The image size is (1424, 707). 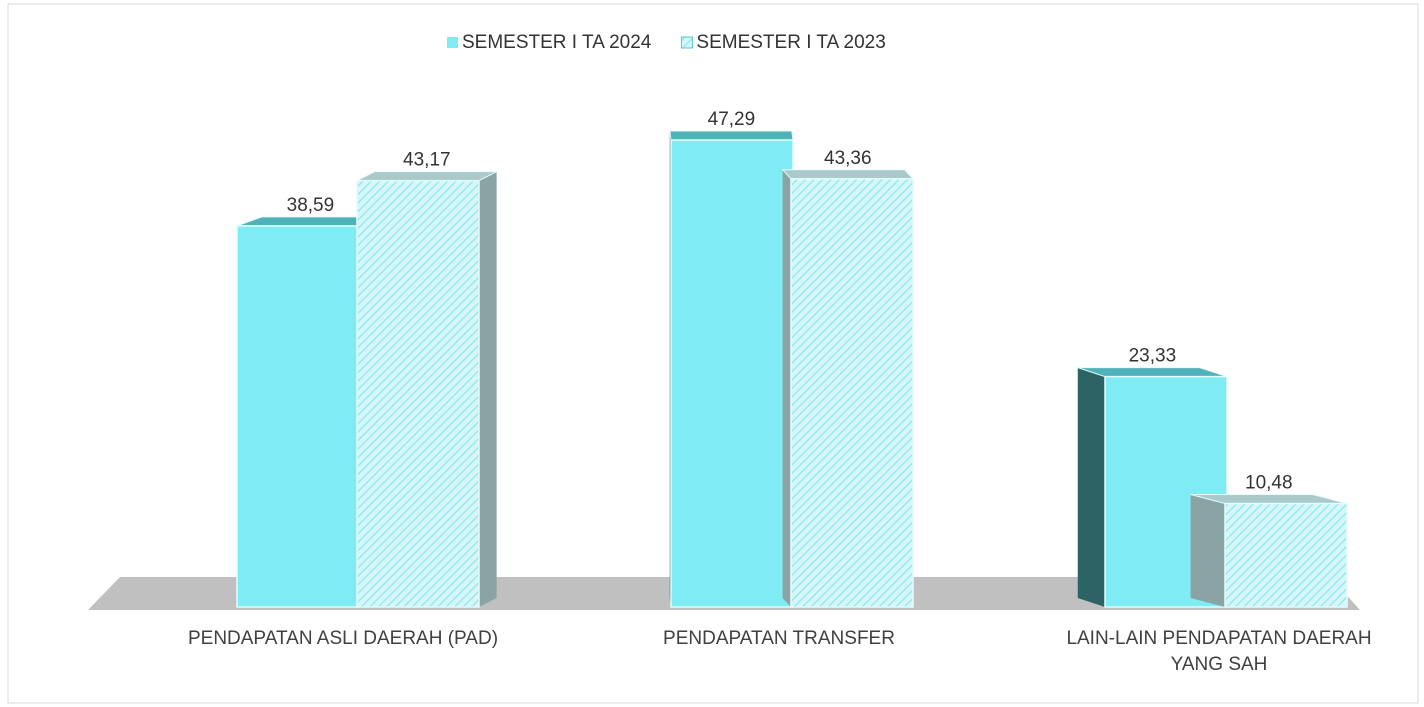 What do you see at coordinates (1269, 483) in the screenshot?
I see `data-label: 10,48` at bounding box center [1269, 483].